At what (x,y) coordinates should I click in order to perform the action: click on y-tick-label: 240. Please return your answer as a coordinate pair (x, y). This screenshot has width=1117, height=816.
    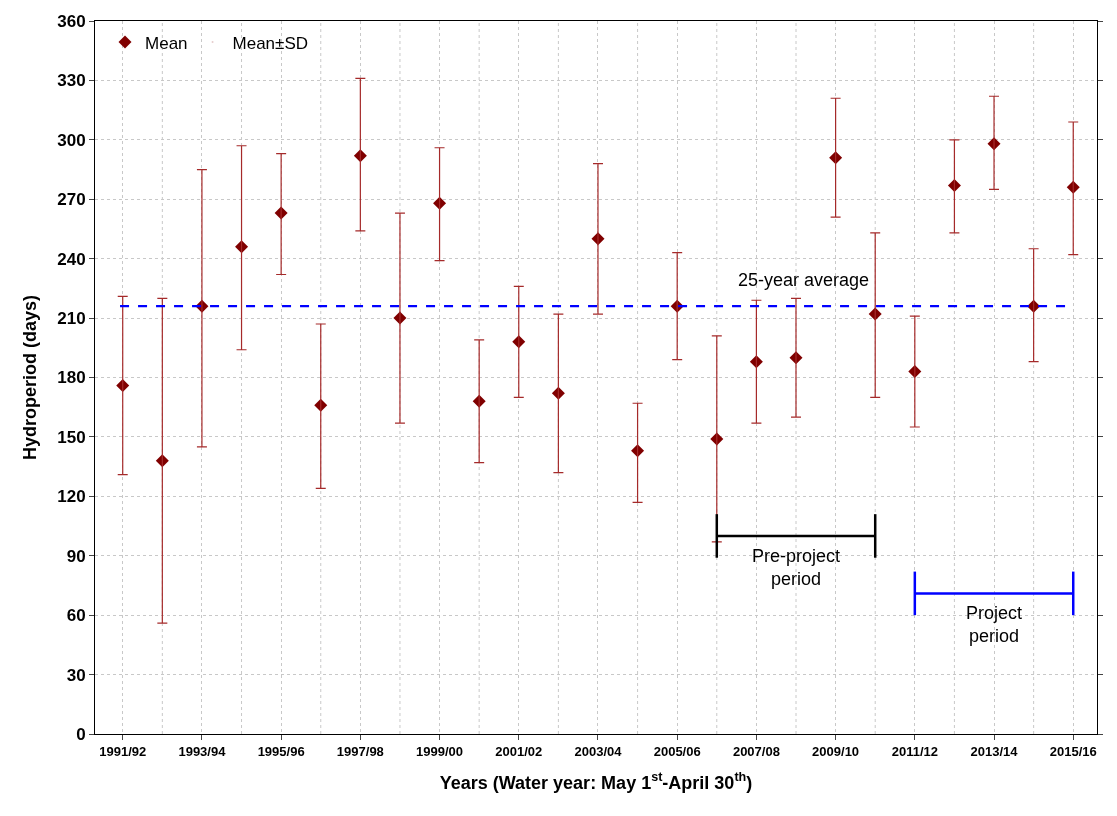
    Looking at the image, I should click on (71, 259).